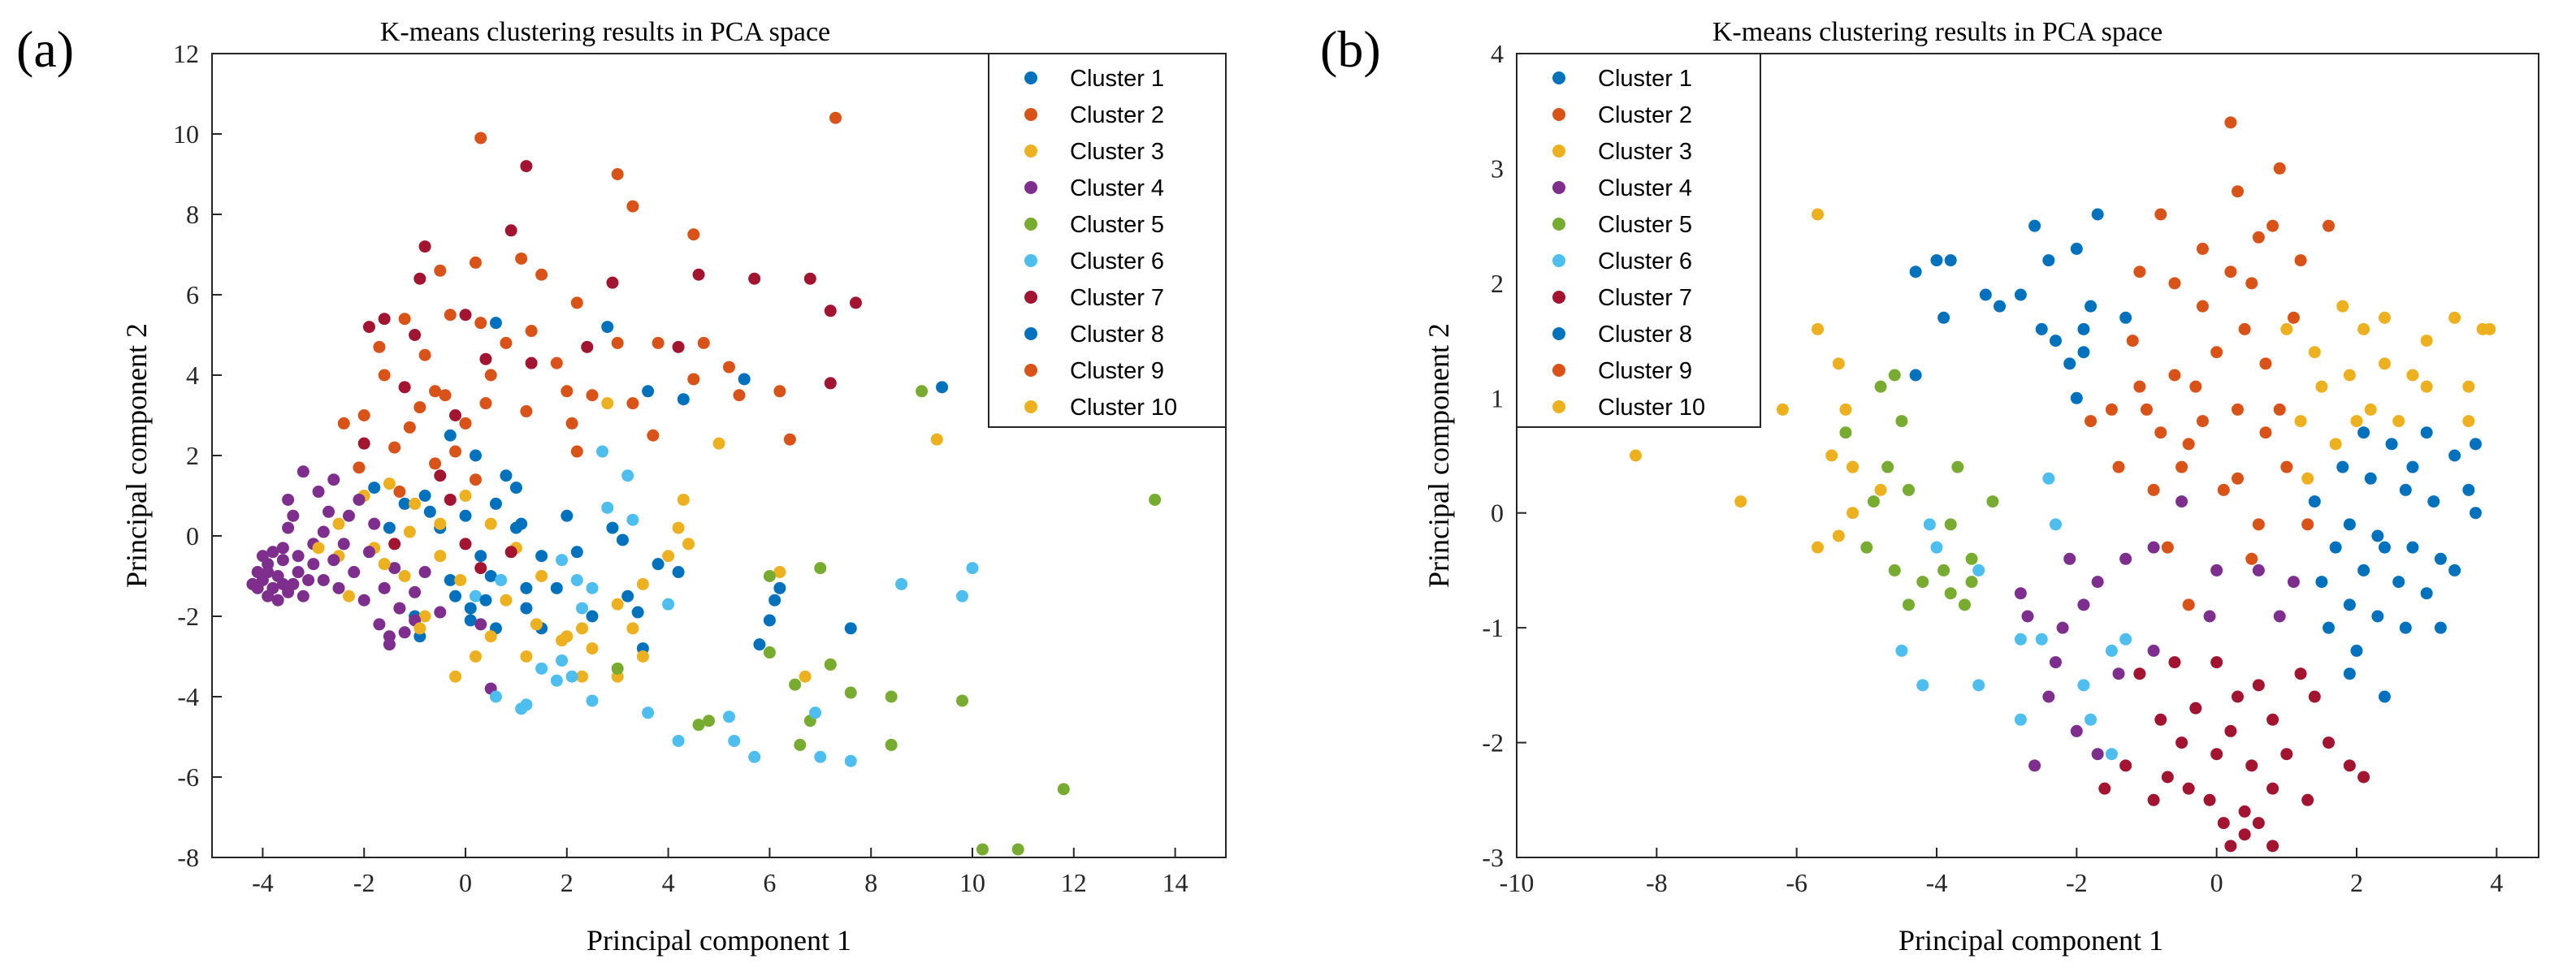  What do you see at coordinates (193, 536) in the screenshot?
I see `y-tick-label: 0` at bounding box center [193, 536].